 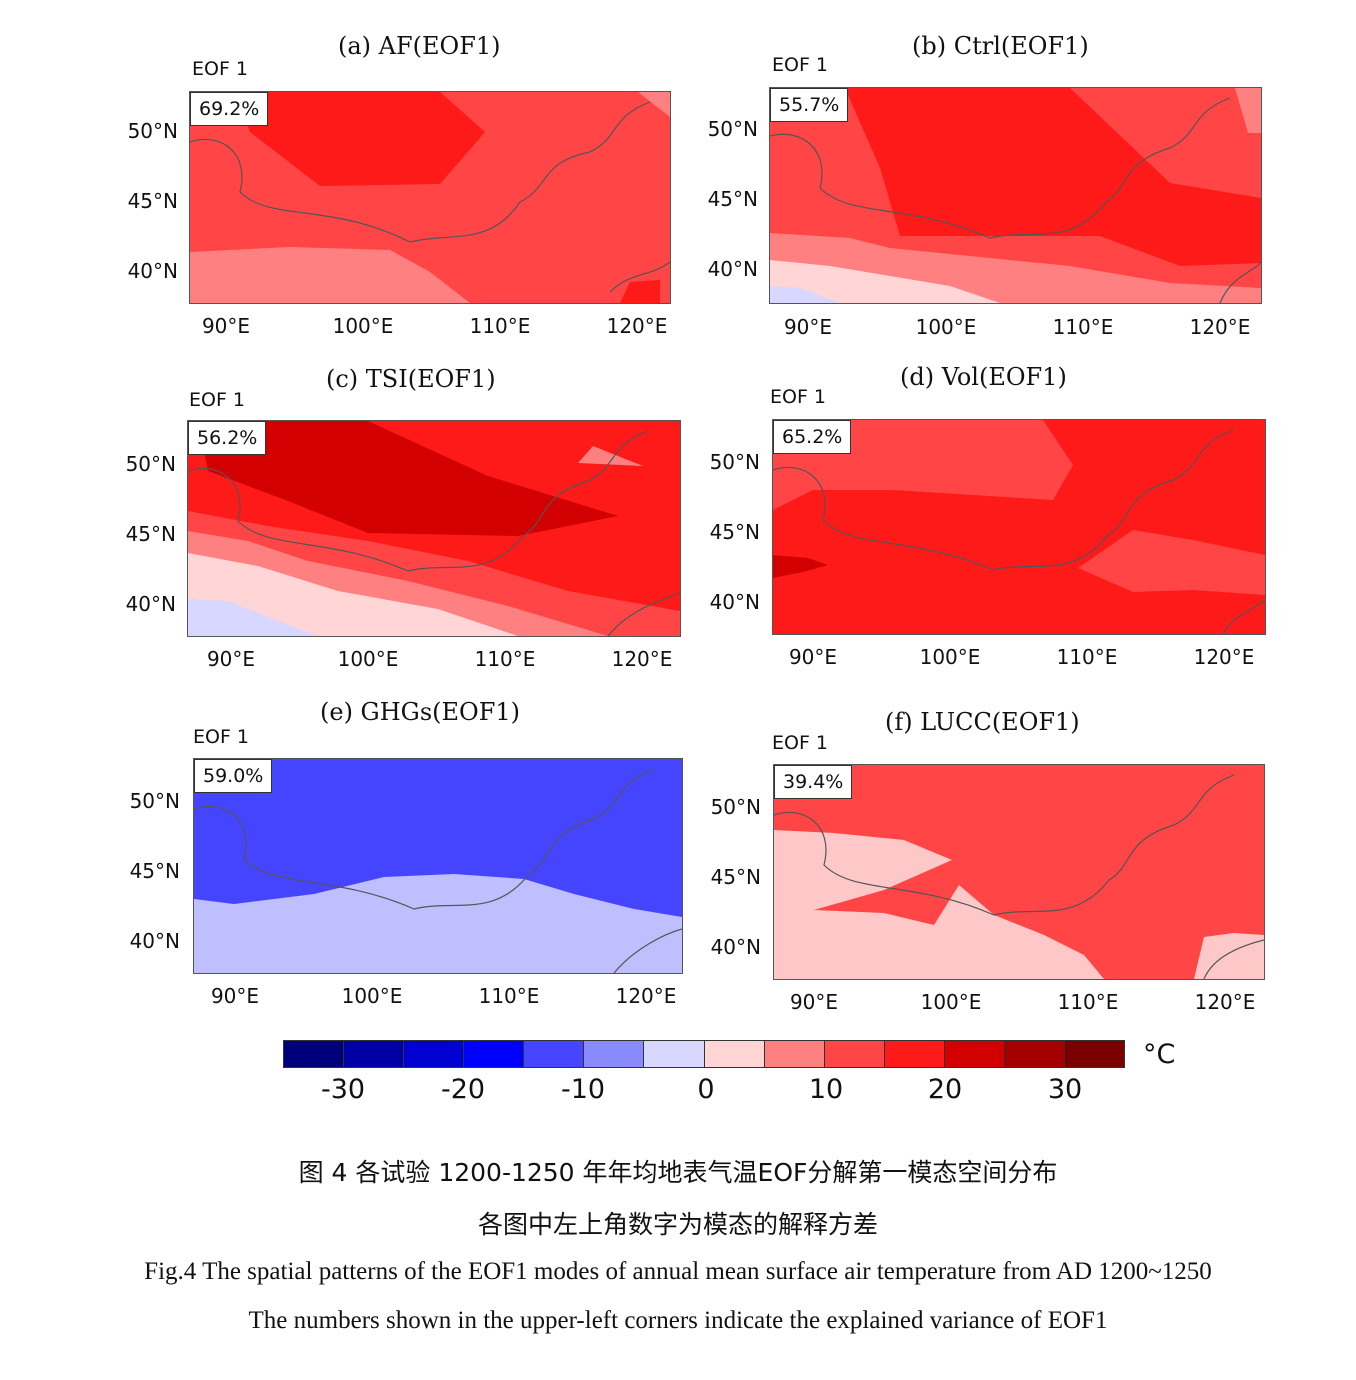 I want to click on colorbar-tick-30: 30, so click(x=1065, y=1089).